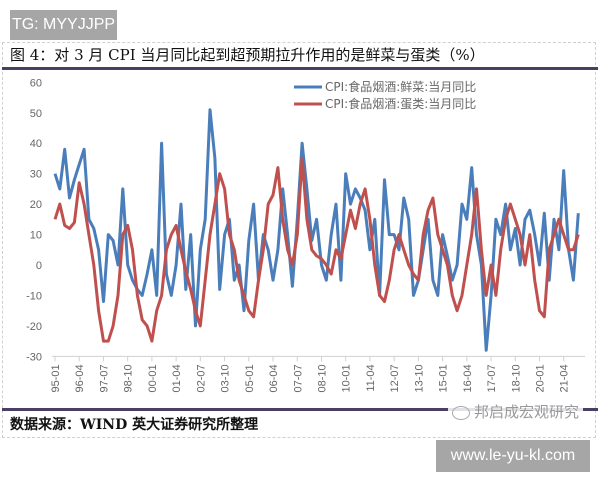  What do you see at coordinates (513, 456) in the screenshot?
I see `watermark-site: www.le-yu-kl.com` at bounding box center [513, 456].